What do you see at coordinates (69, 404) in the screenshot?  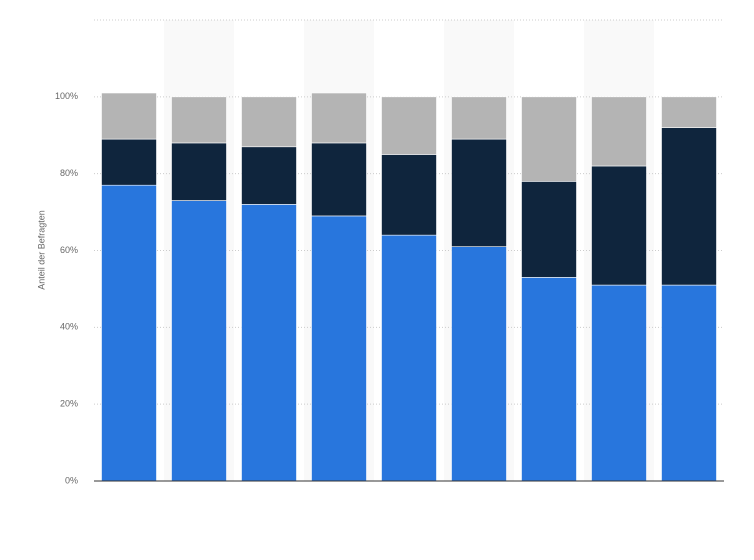 I see `y-tick-label: 20%` at bounding box center [69, 404].